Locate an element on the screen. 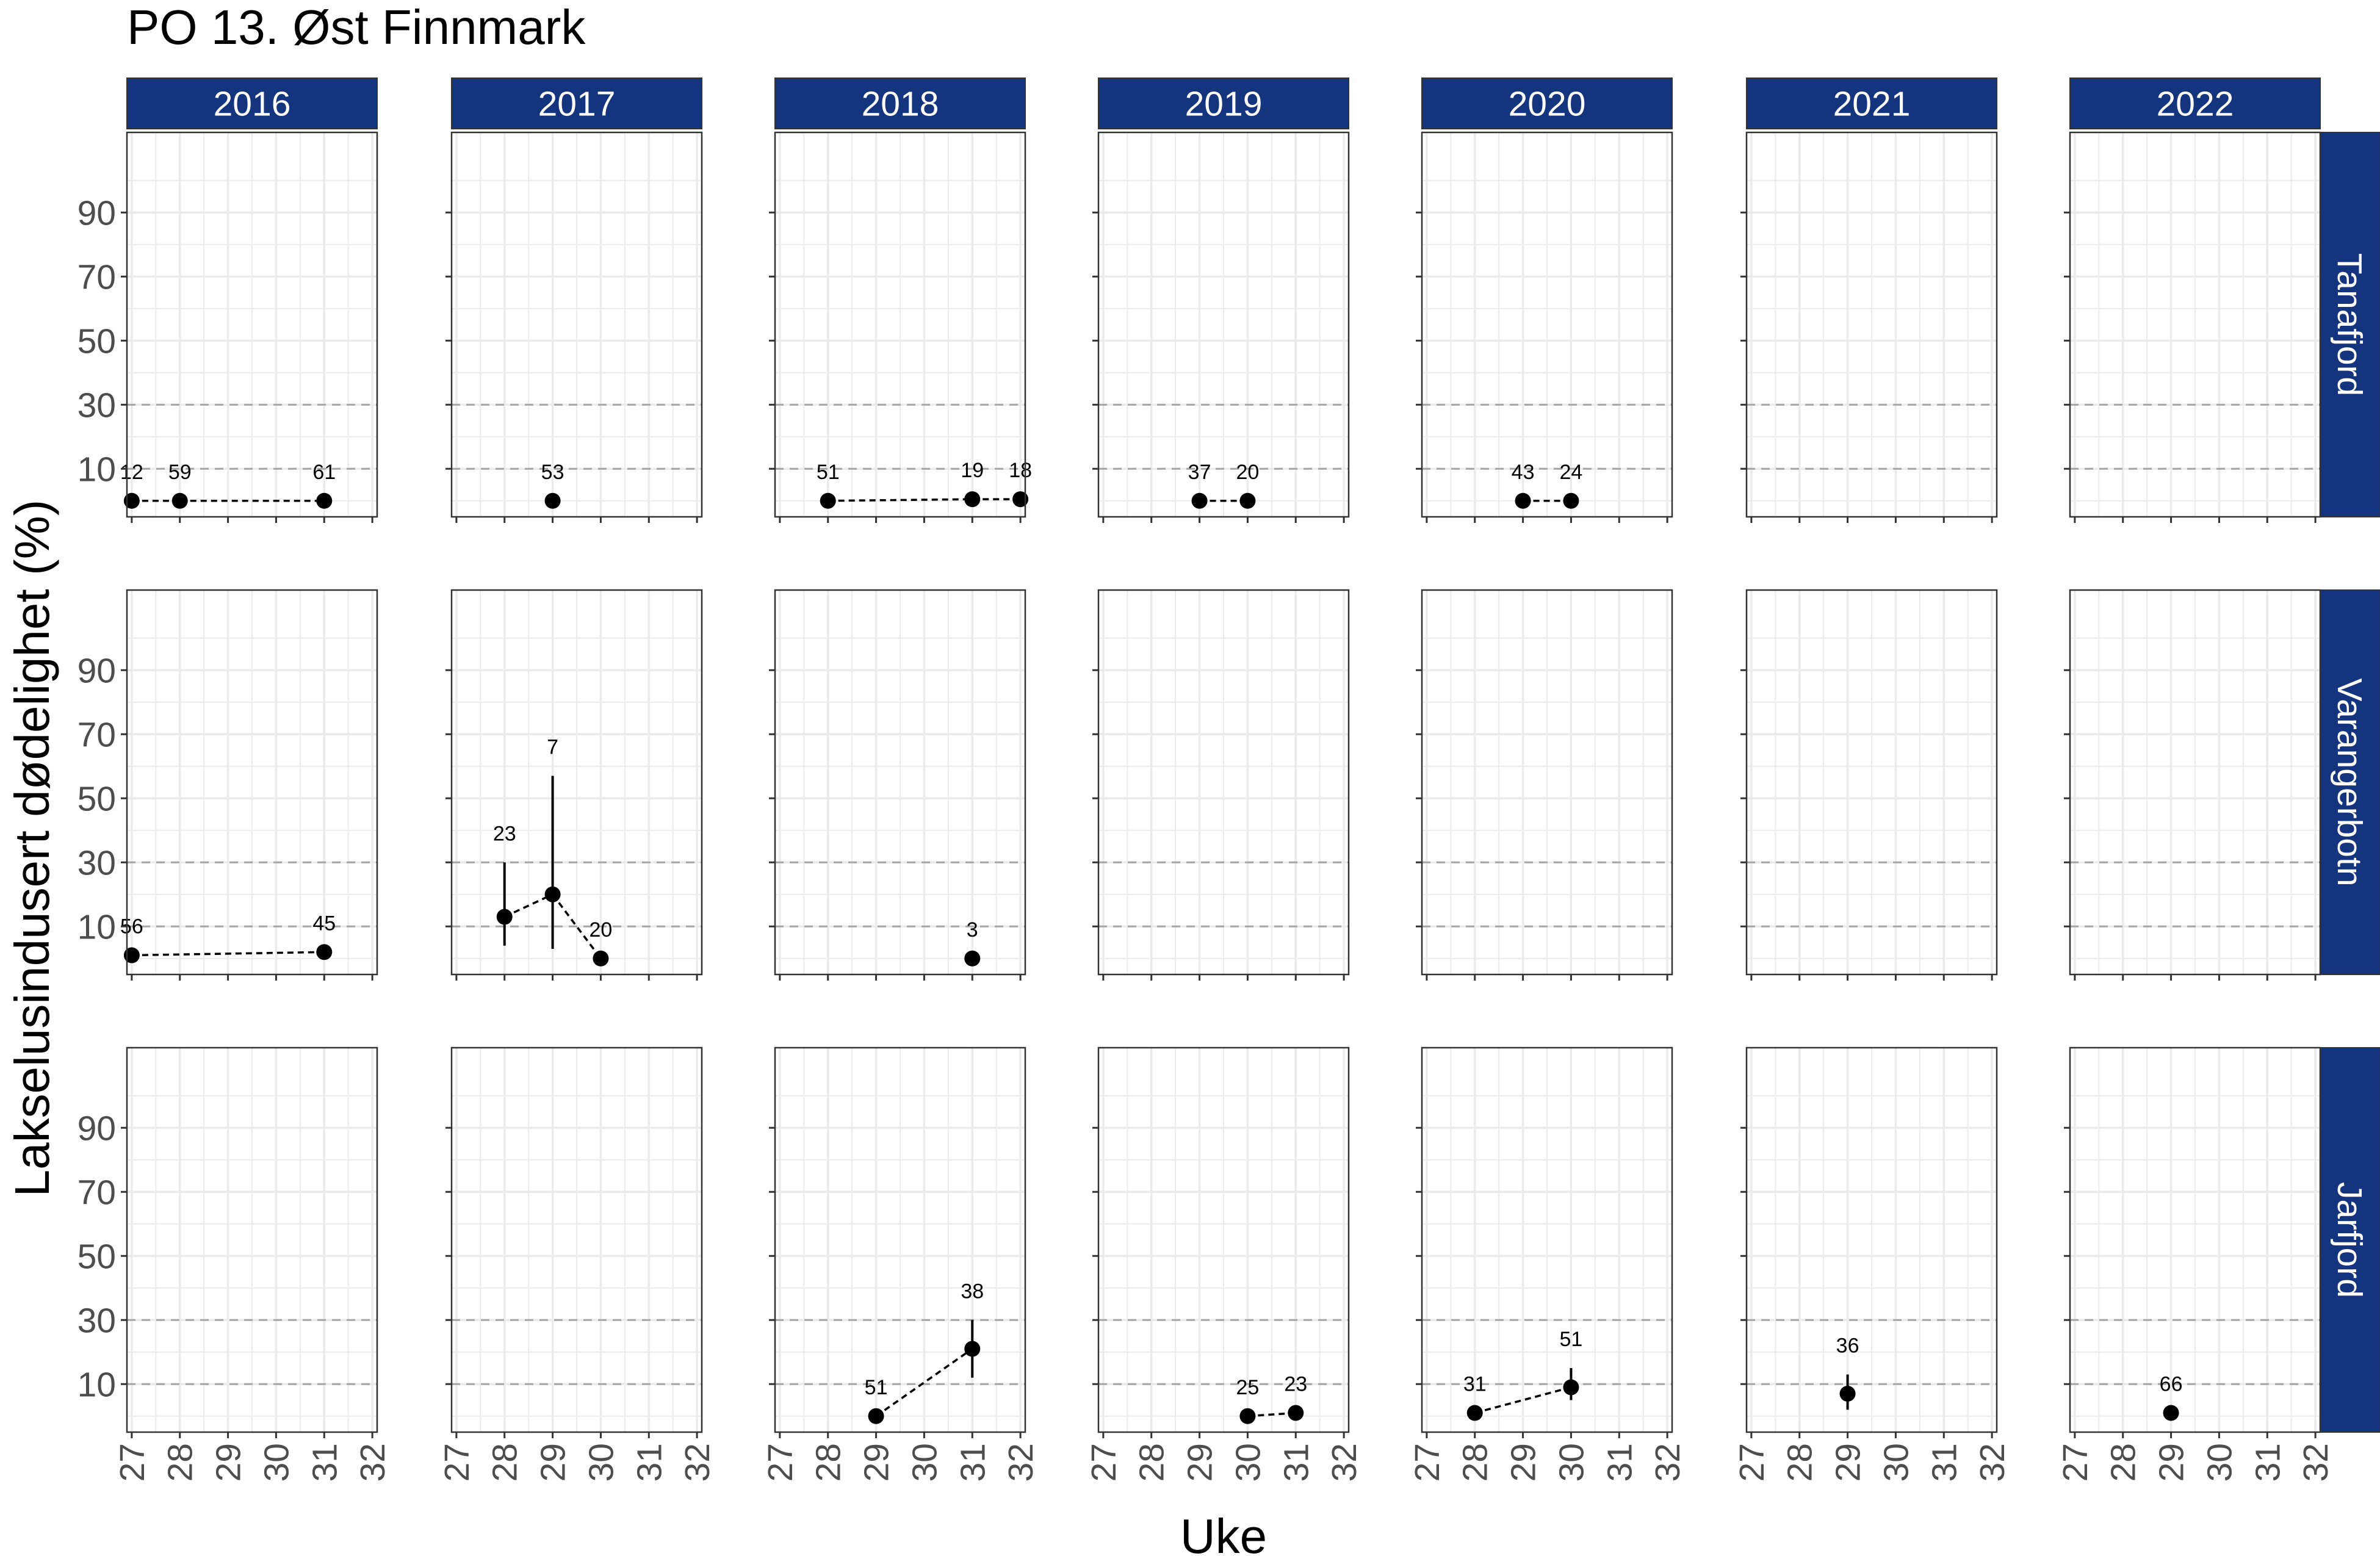 The image size is (2380, 1556). panel-tanafjord-2017: 53 is located at coordinates (574, 327).